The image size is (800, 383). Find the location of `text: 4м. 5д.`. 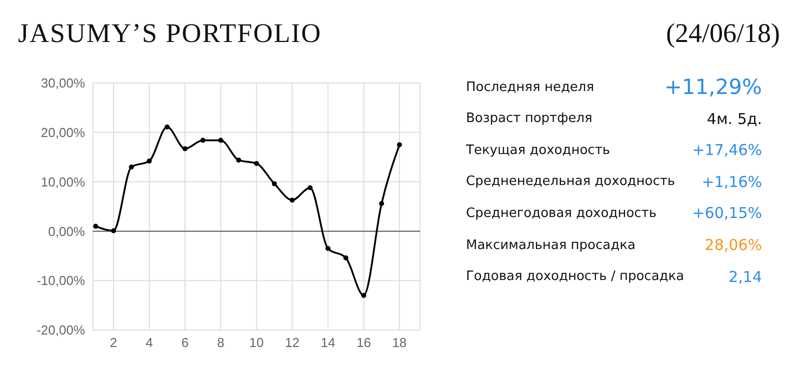

text: 4м. 5д. is located at coordinates (734, 119).